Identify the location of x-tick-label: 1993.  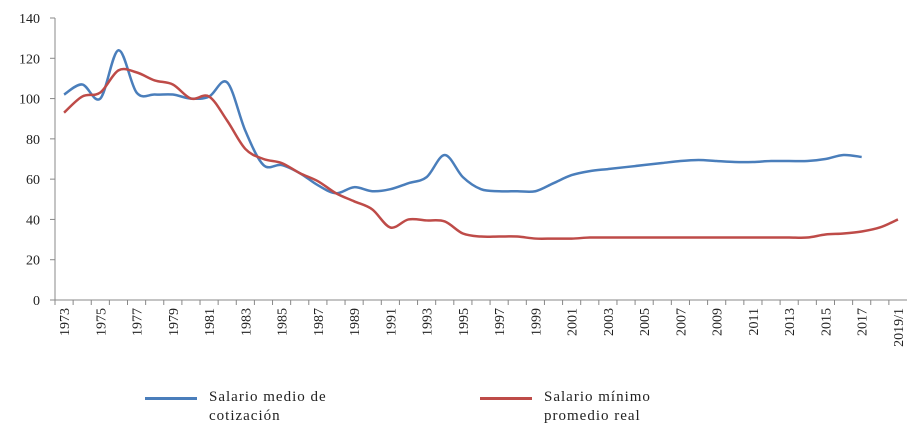
(428, 322).